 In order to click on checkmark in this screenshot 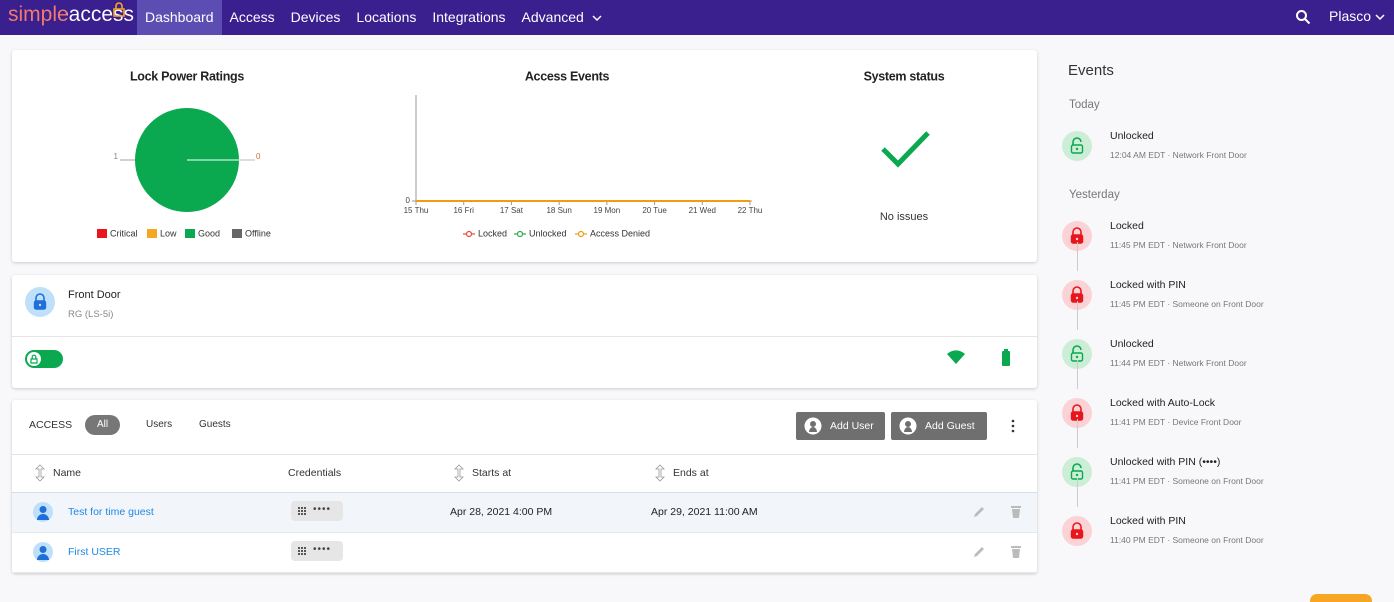, I will do `click(905, 149)`.